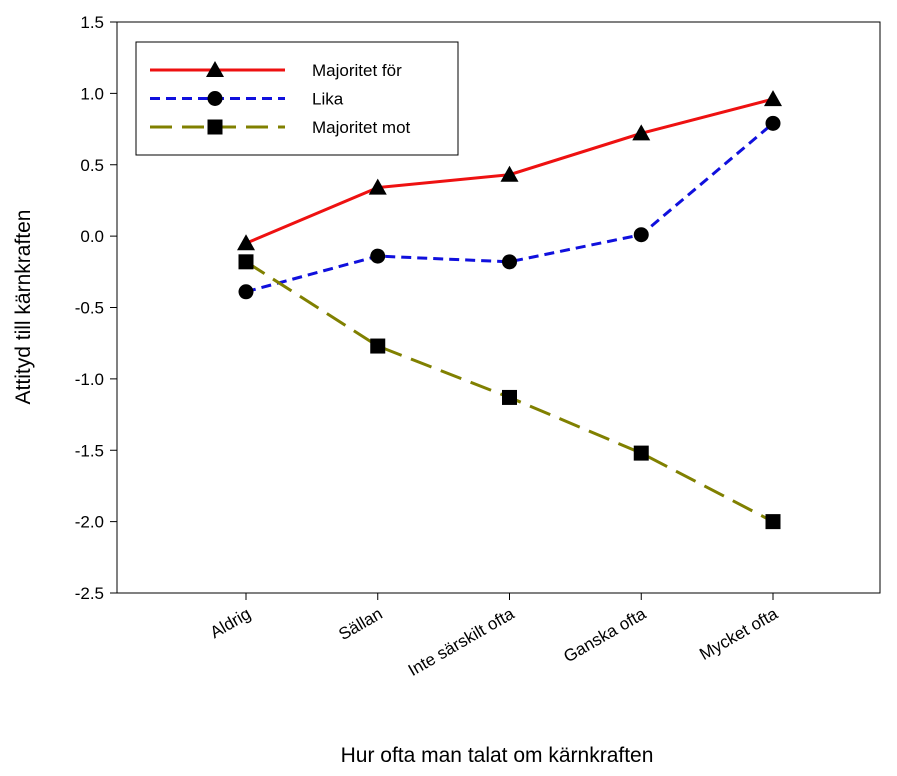  I want to click on x-tick-label: Sällan, so click(360, 624).